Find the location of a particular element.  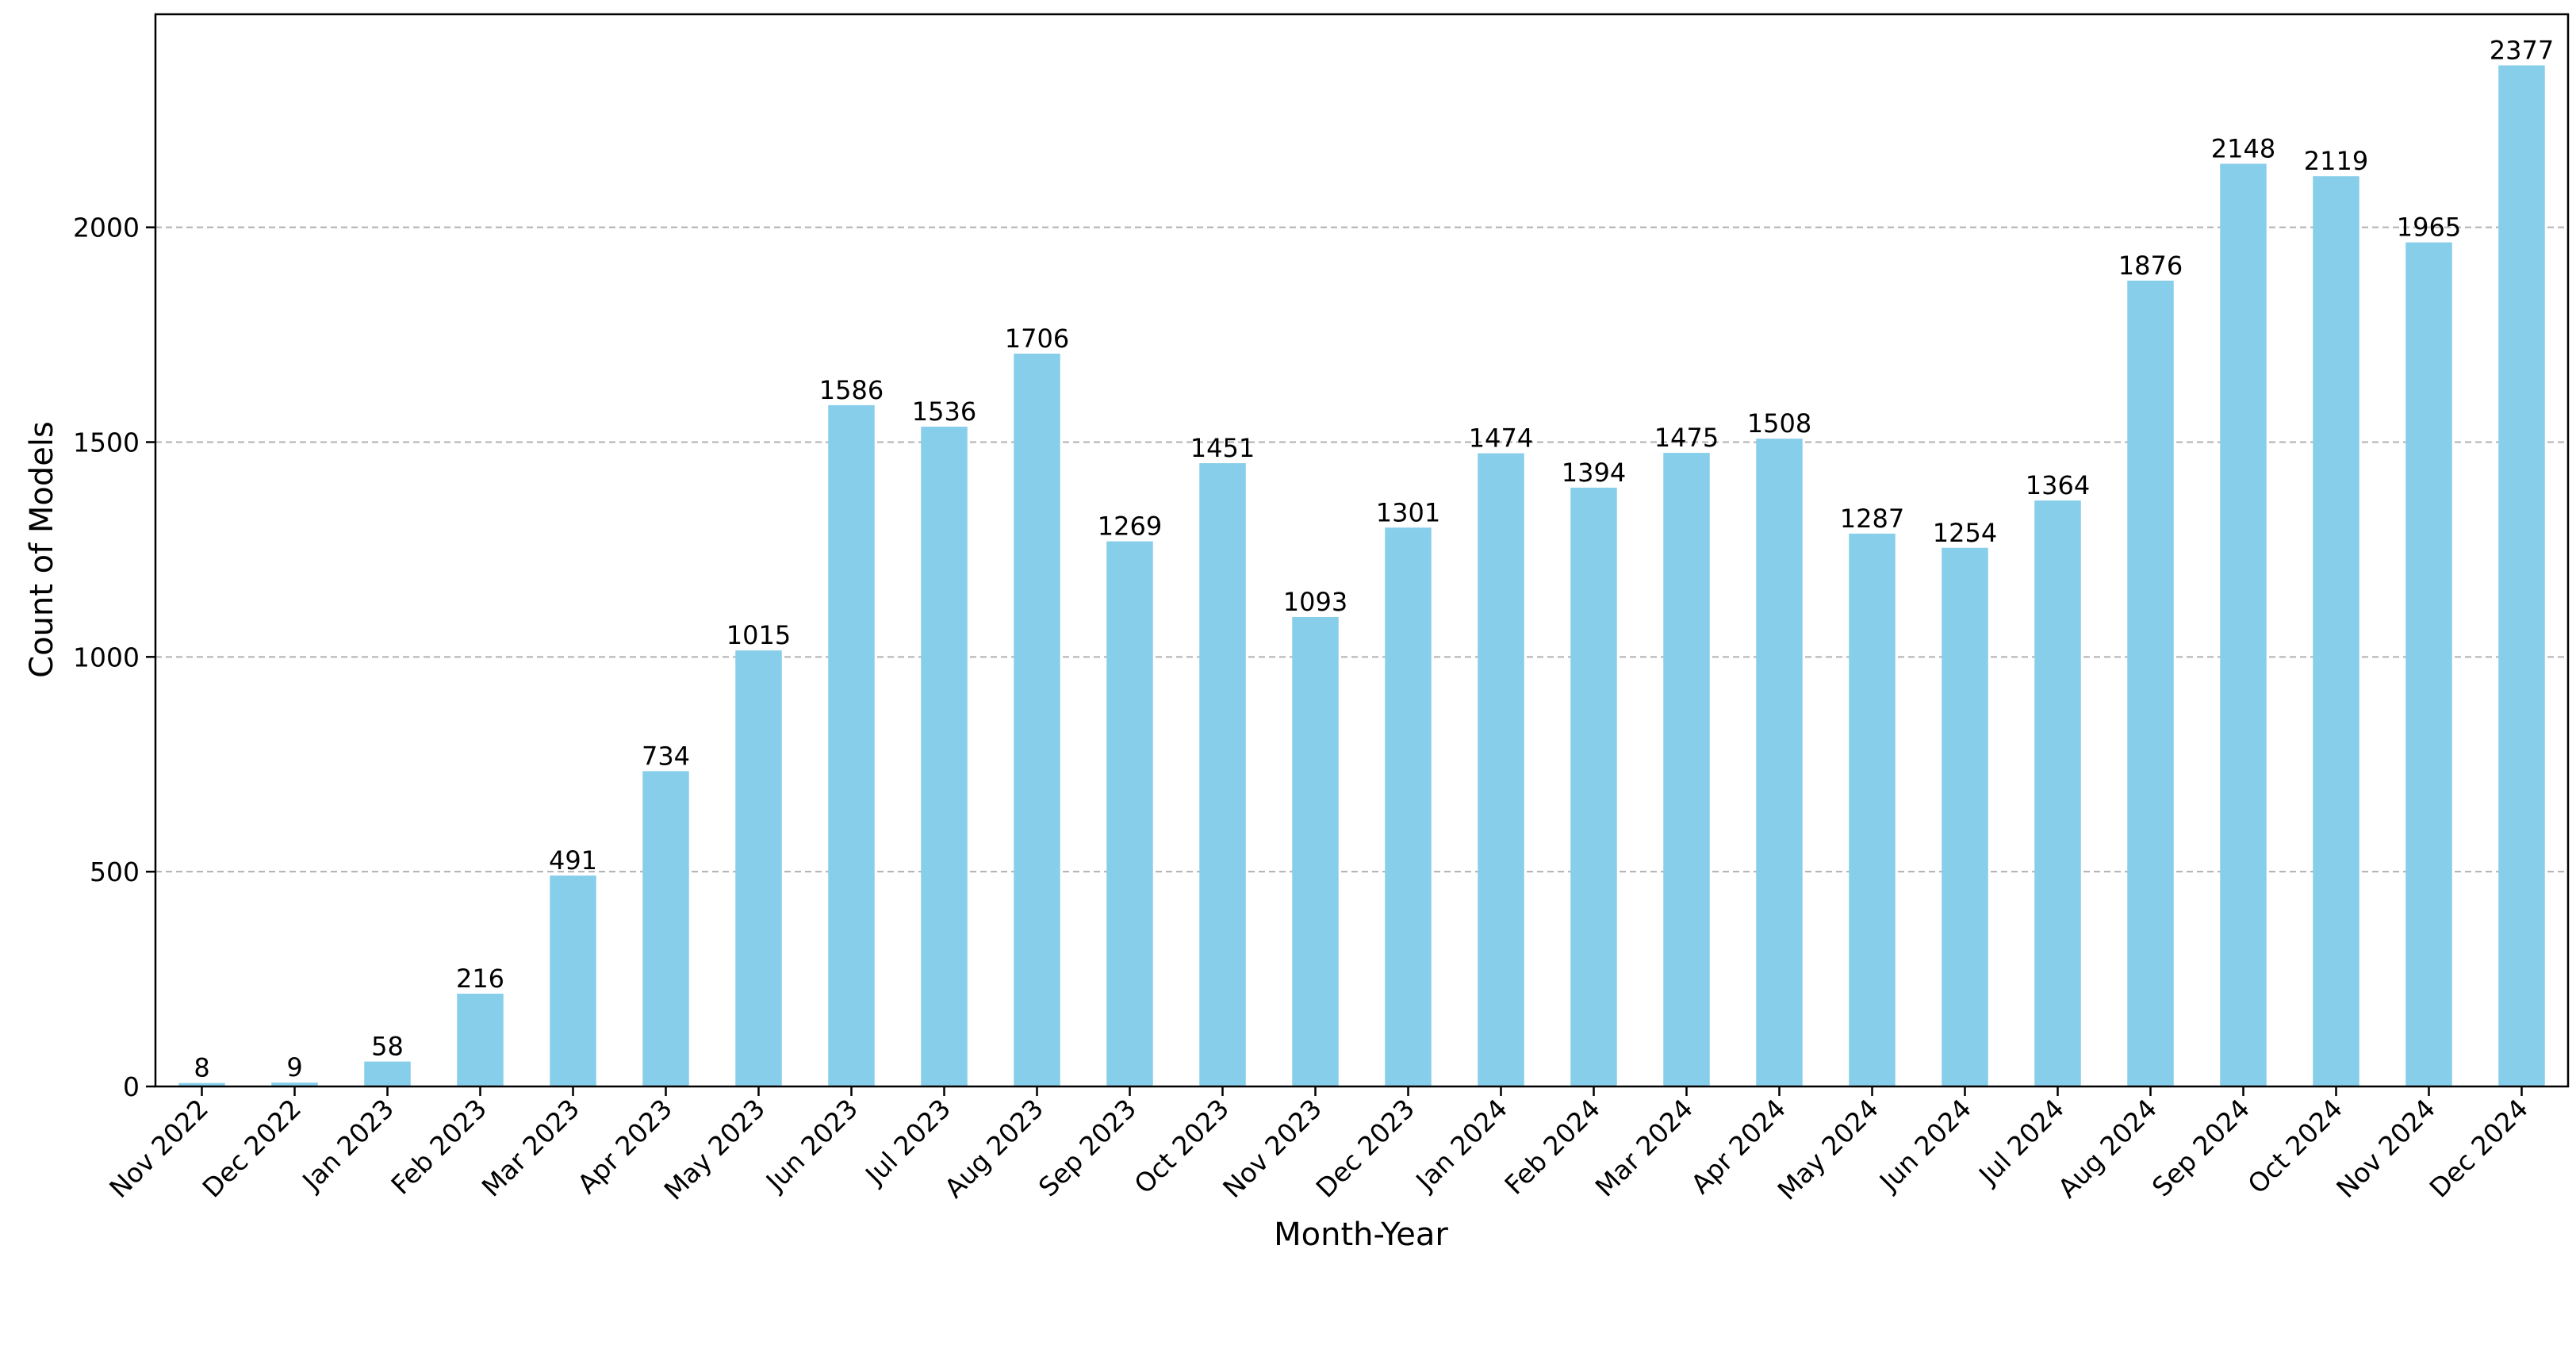

x-tick-label: Jul 2023 is located at coordinates (907, 1142).